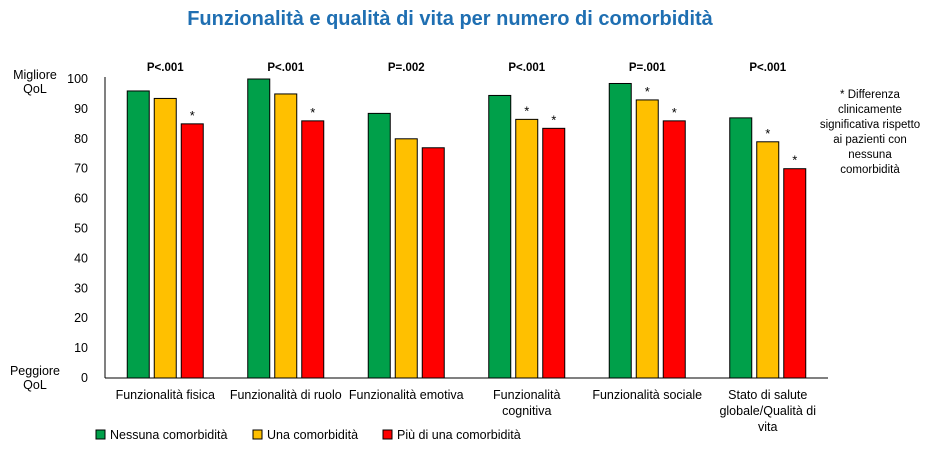 The image size is (927, 449). I want to click on significance-stars-group: * * * * * * * *, so click(494, 126).